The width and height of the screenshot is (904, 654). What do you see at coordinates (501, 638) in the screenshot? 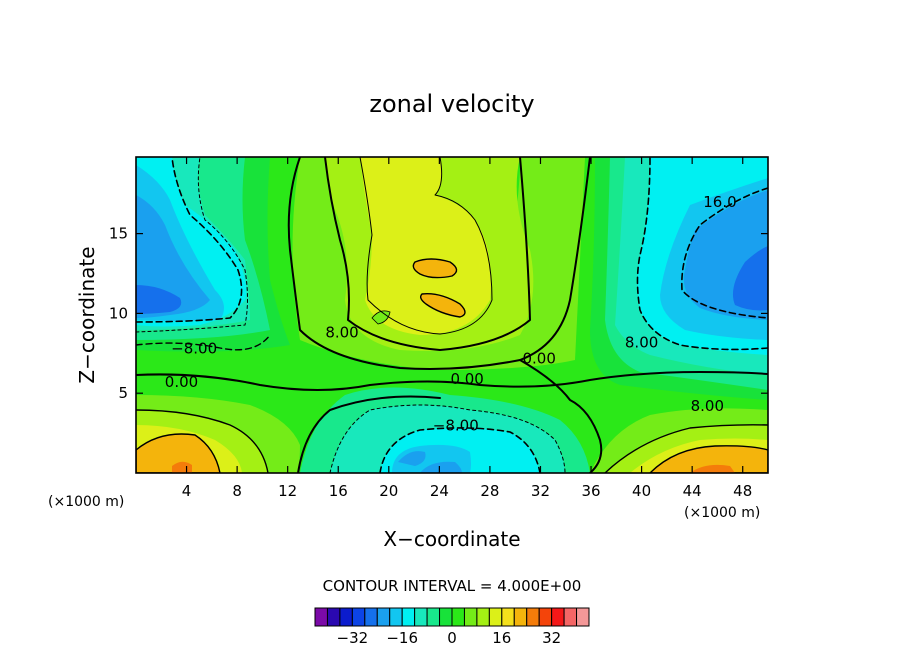
I see `colorbar-tick-label: 16` at bounding box center [501, 638].